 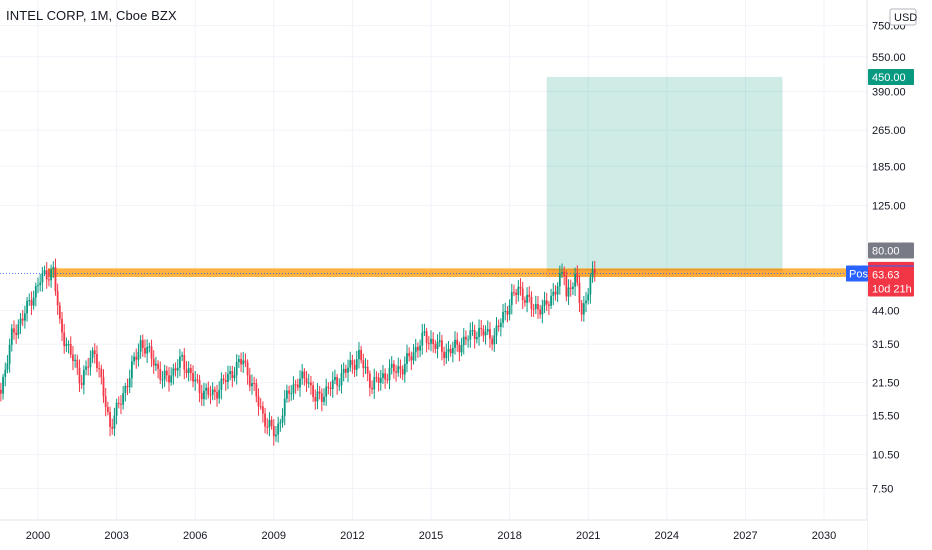 What do you see at coordinates (889, 167) in the screenshot?
I see `price-tick-label: 185.00` at bounding box center [889, 167].